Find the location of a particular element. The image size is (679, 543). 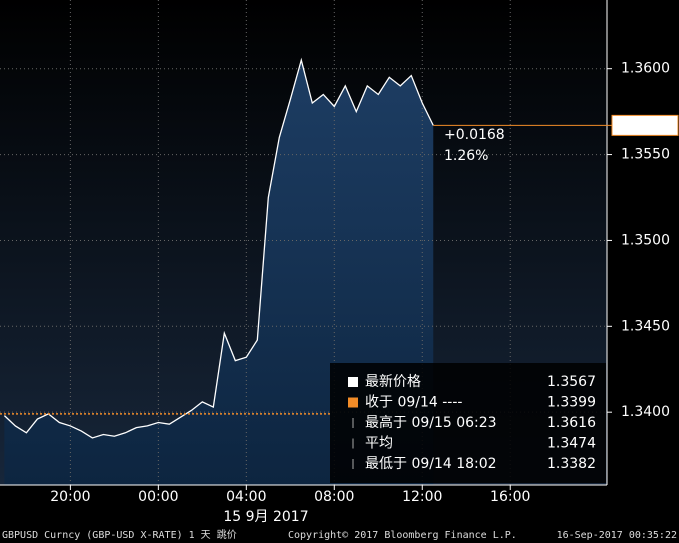

legend-value: 1.3382 is located at coordinates (571, 464).